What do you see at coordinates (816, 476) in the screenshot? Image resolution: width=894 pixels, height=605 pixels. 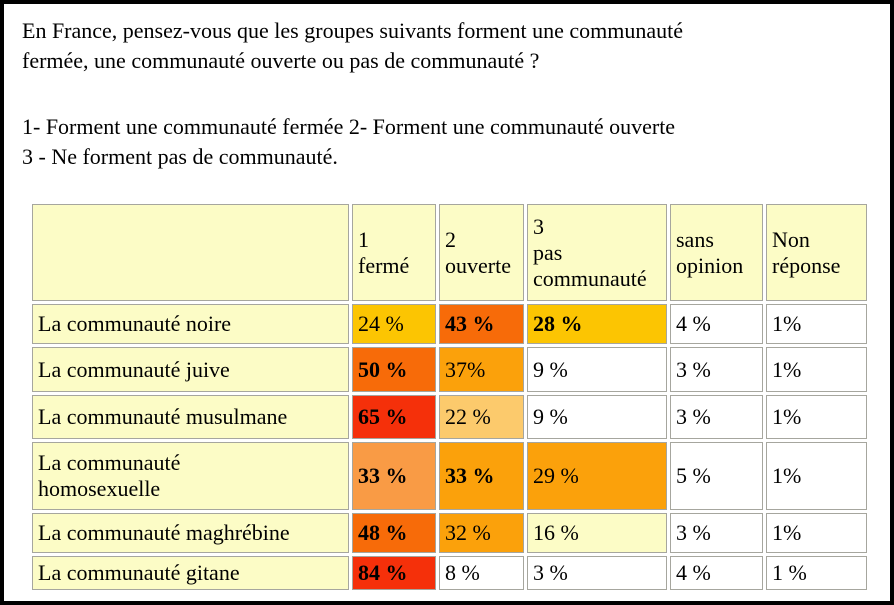 I see `cell-homosexuelle-non-reponse: 1%` at bounding box center [816, 476].